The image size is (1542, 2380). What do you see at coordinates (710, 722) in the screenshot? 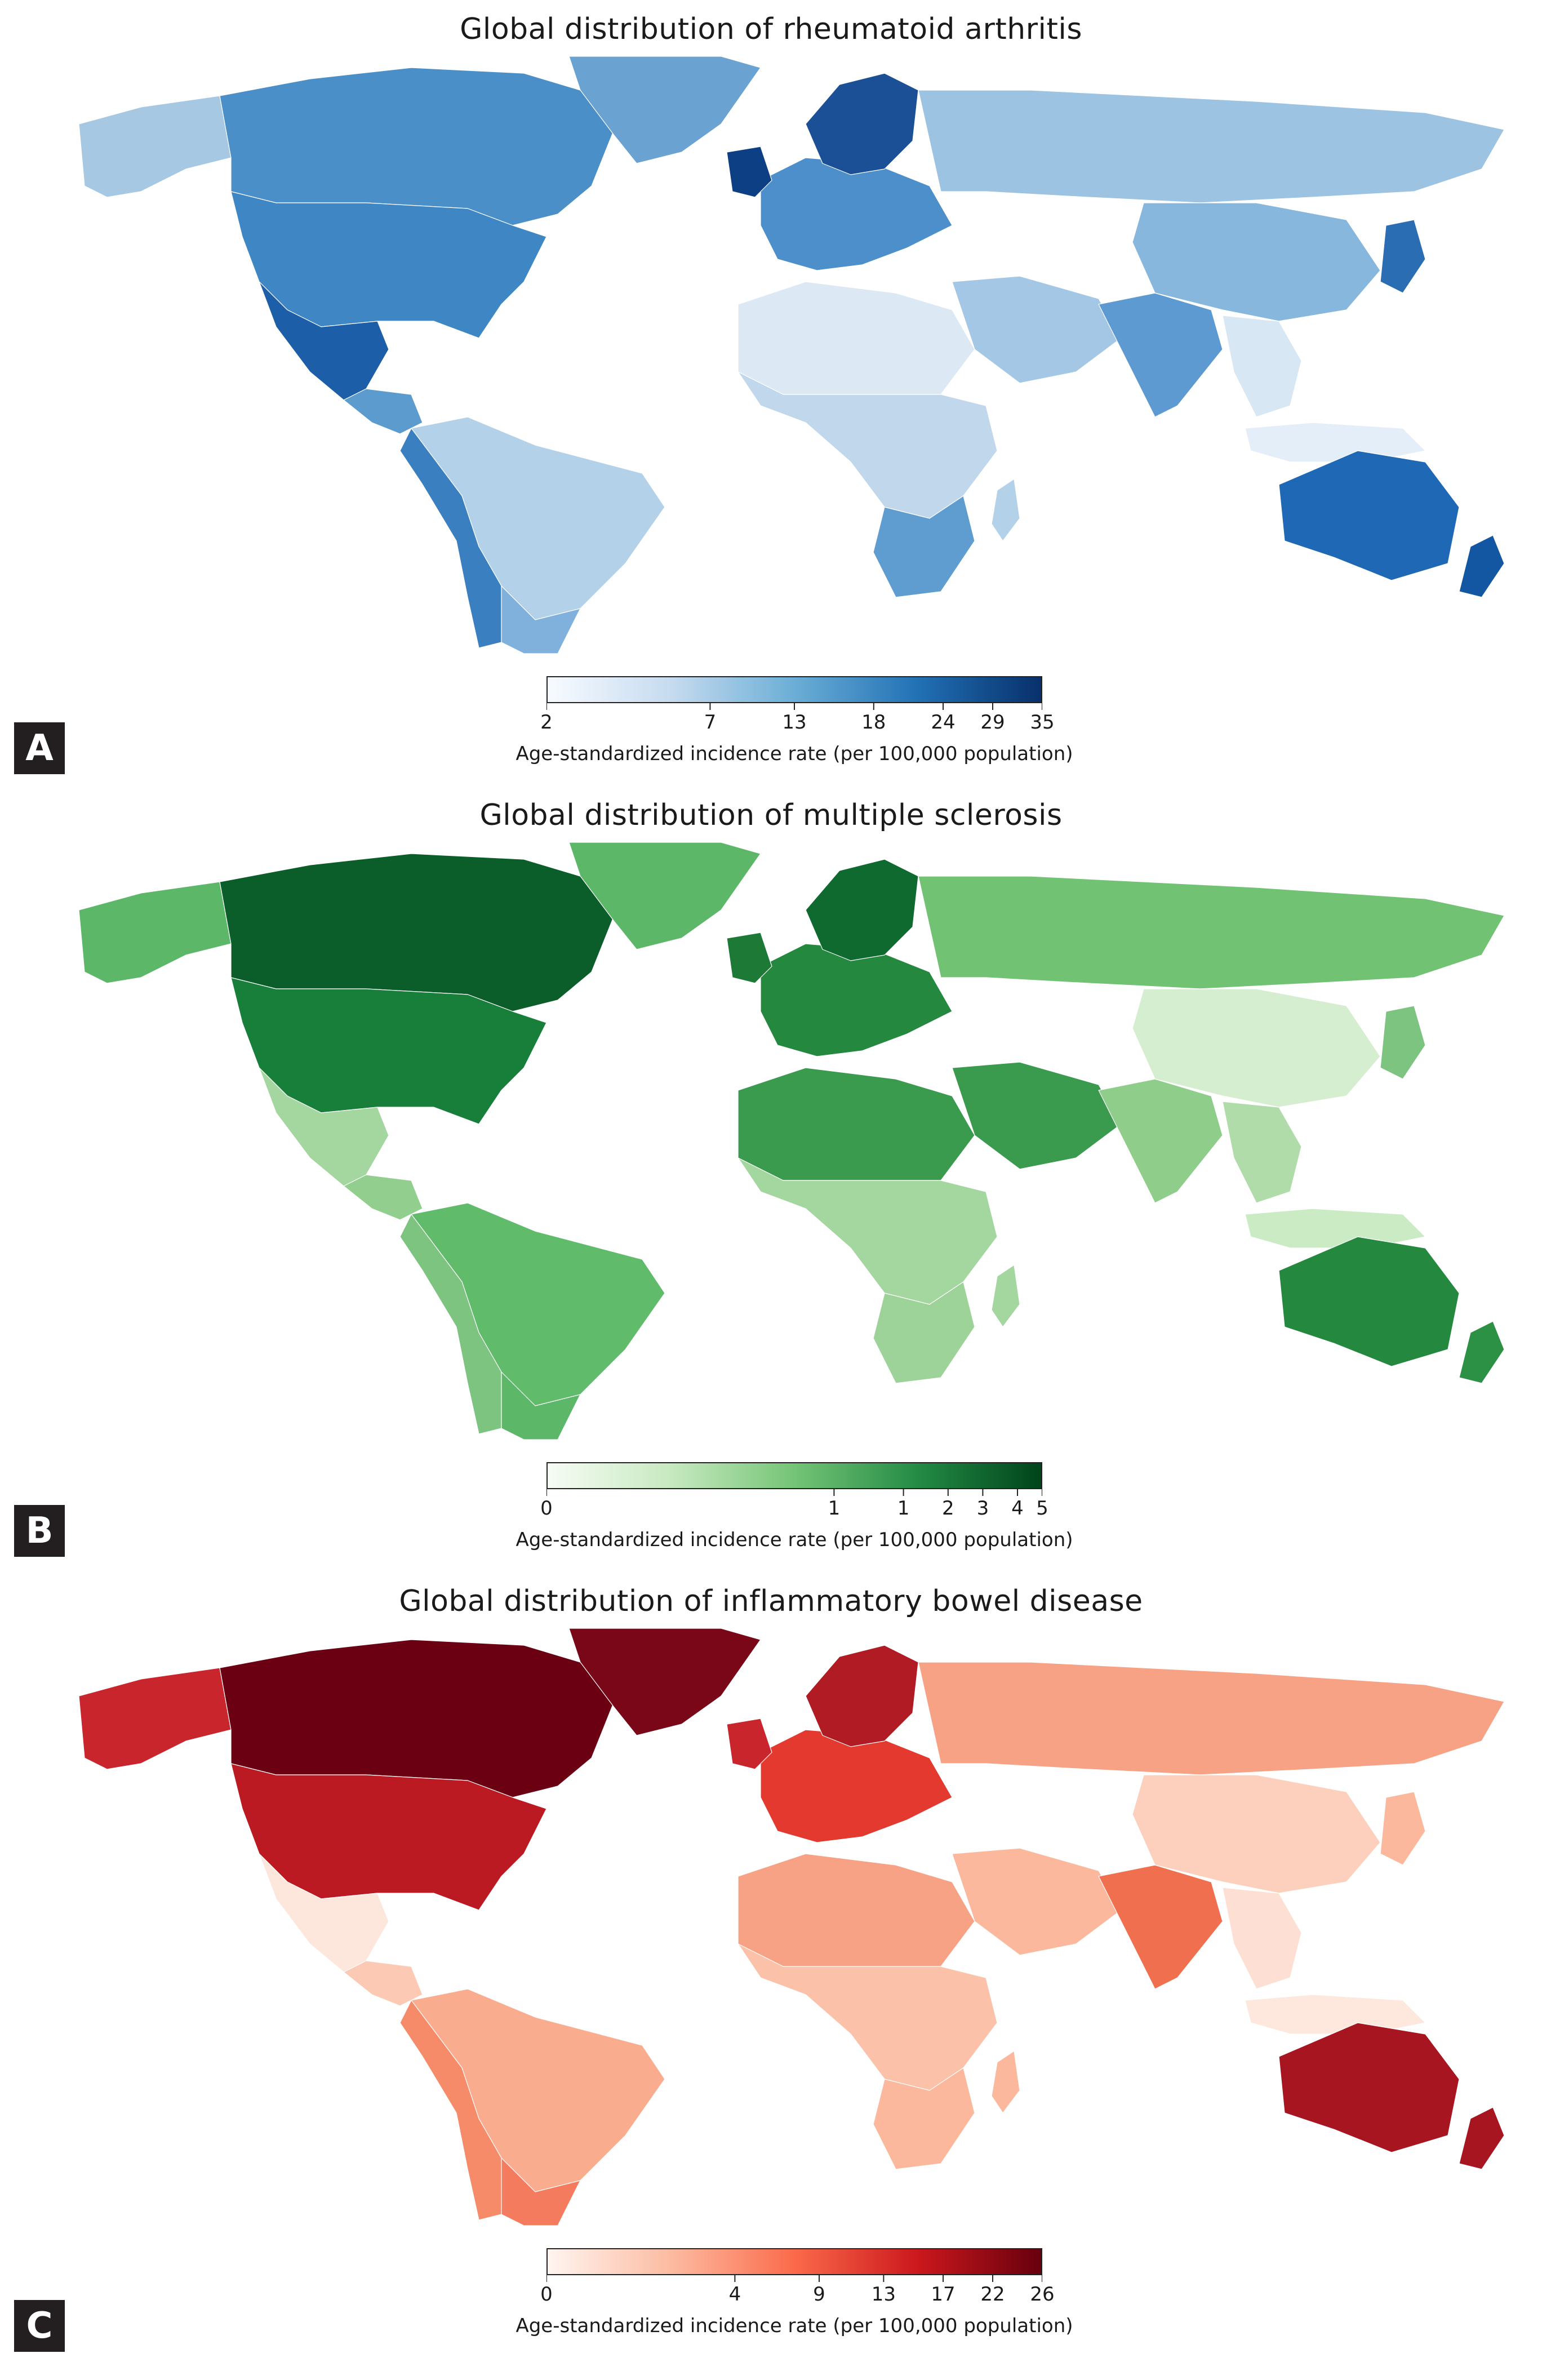
I see `legend-tick-label: 7` at bounding box center [710, 722].